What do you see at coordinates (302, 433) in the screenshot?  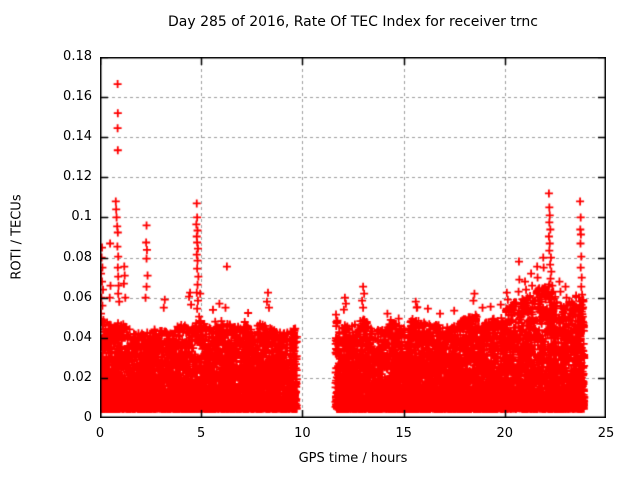 I see `x-tick-label: 10` at bounding box center [302, 433].